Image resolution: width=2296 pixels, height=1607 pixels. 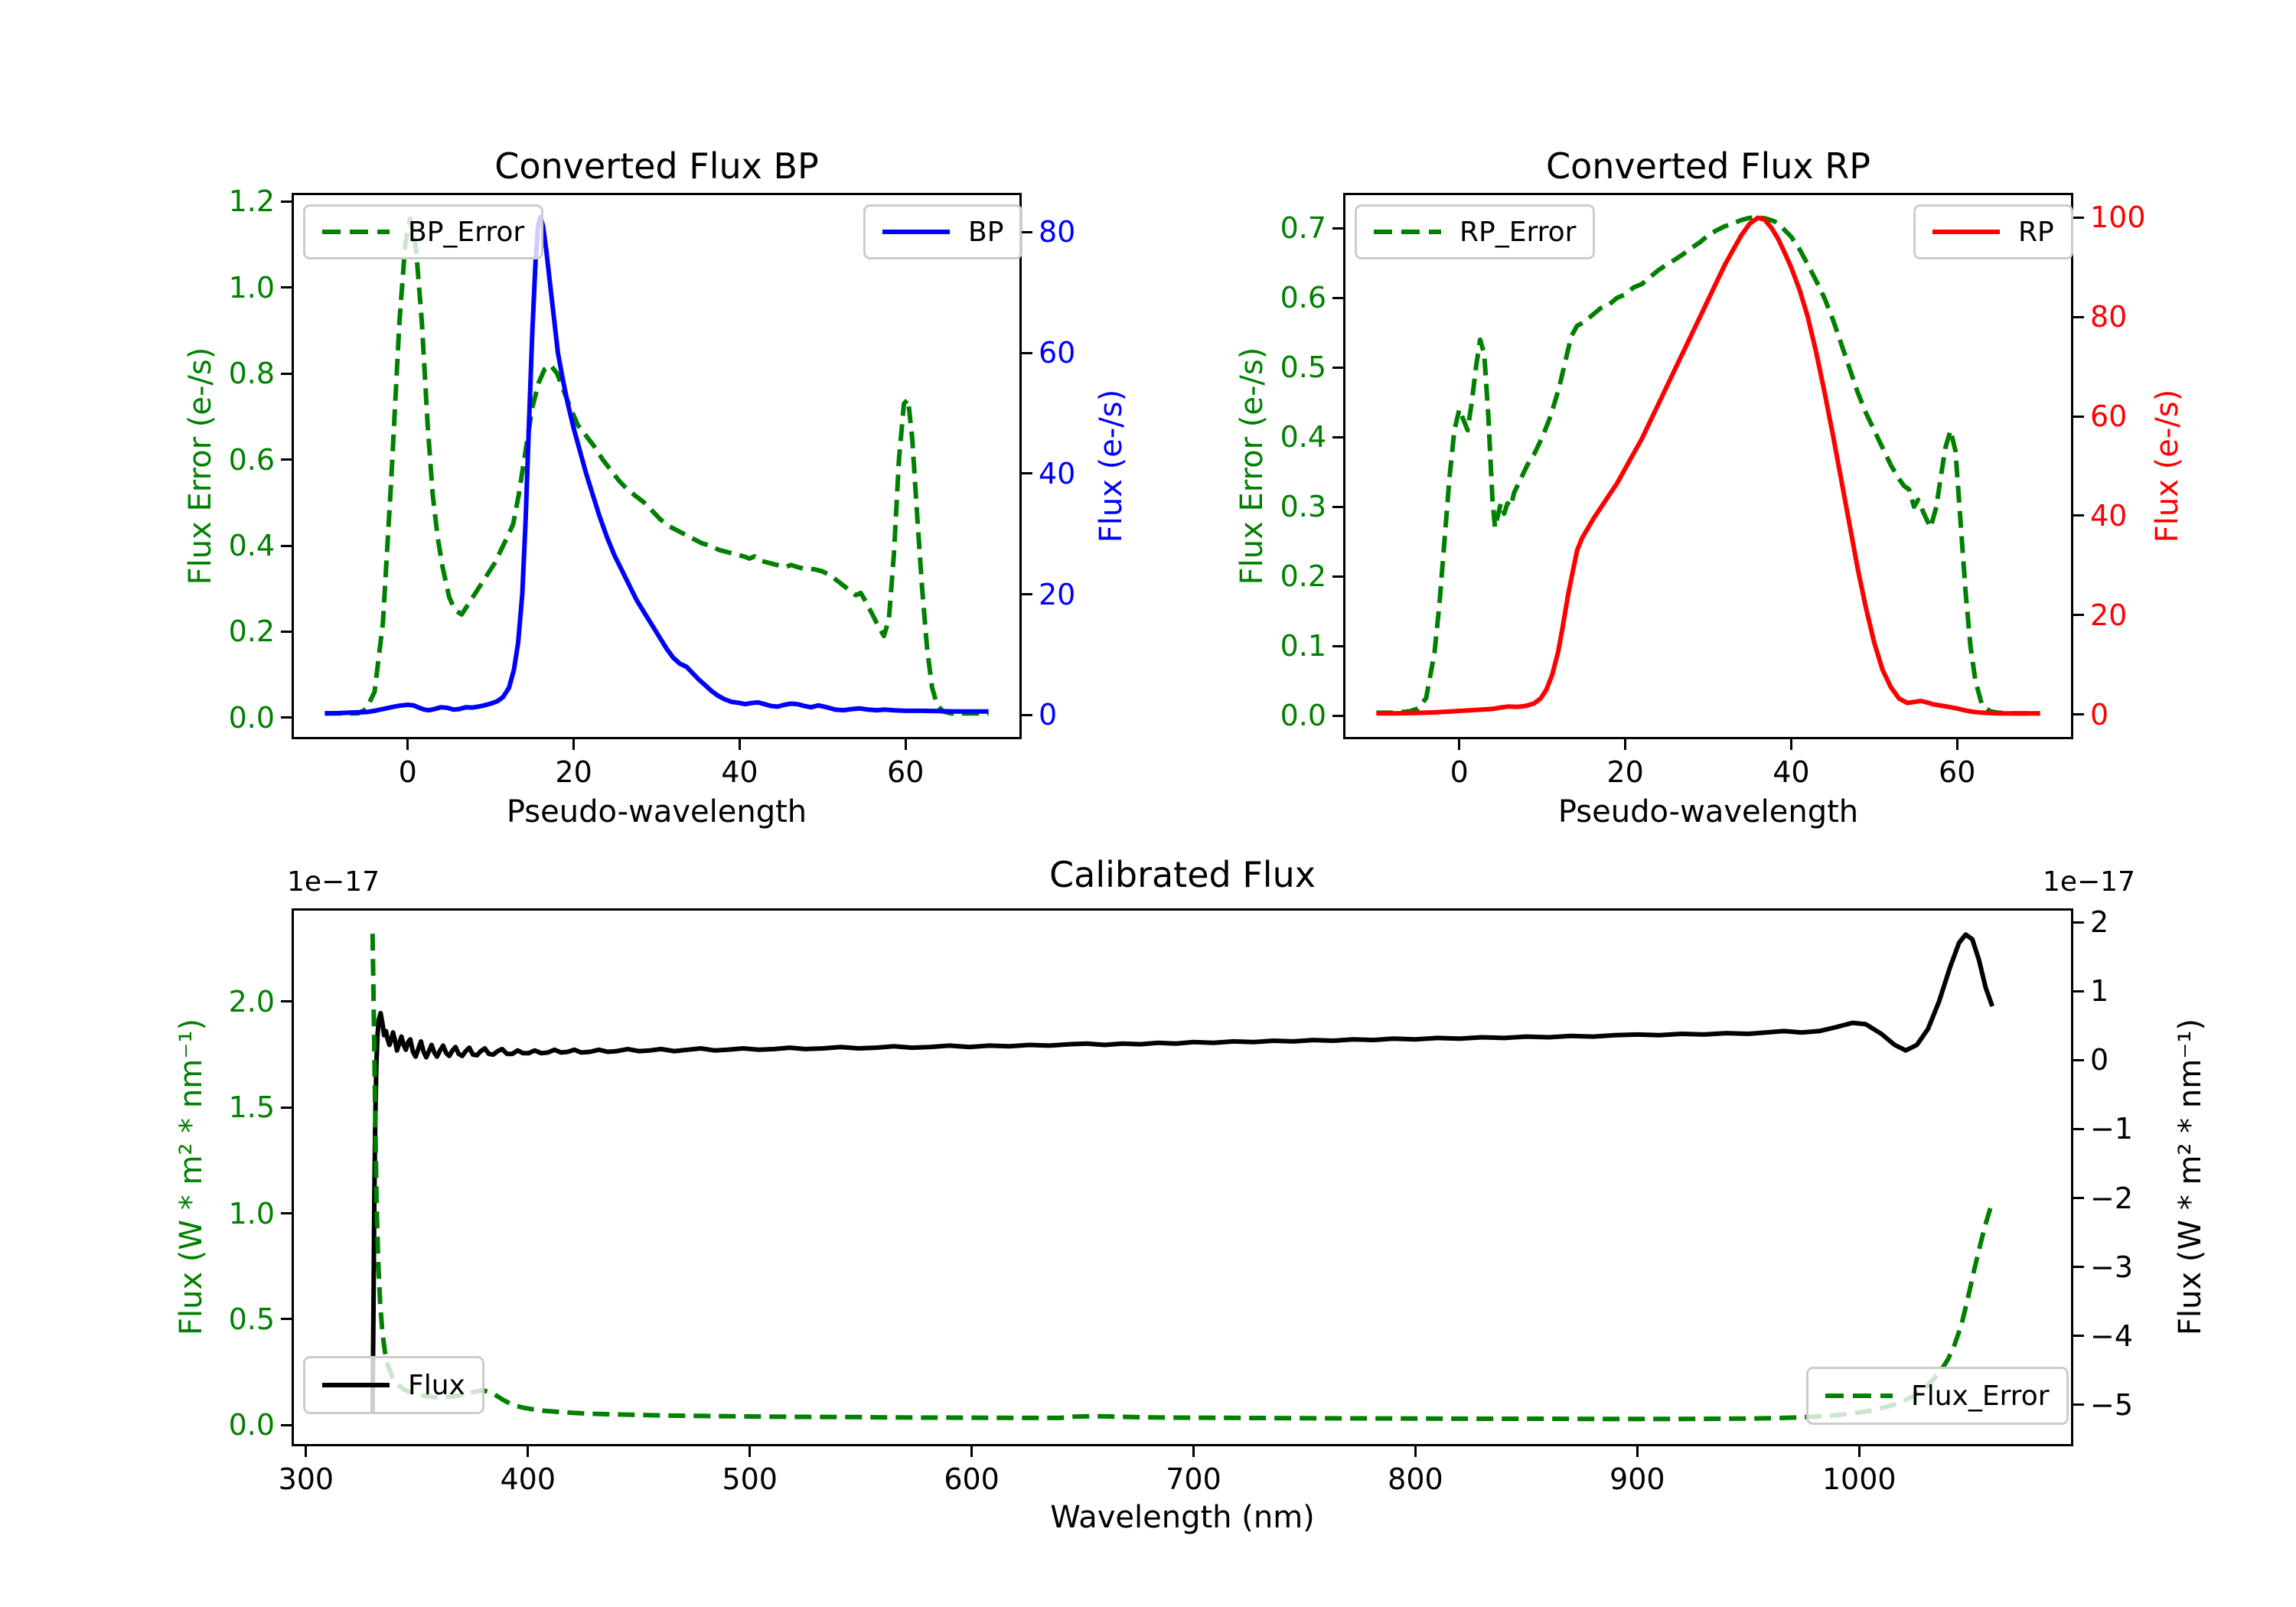 I want to click on xlabel-cal: Wavelength (nm), so click(x=1182, y=1517).